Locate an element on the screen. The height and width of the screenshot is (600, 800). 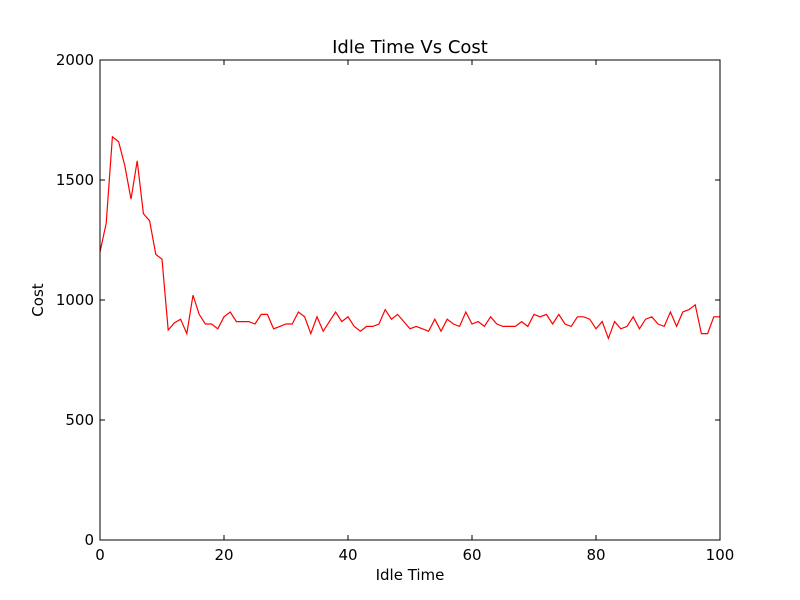
y-tick-label: 2000 is located at coordinates (75, 60).